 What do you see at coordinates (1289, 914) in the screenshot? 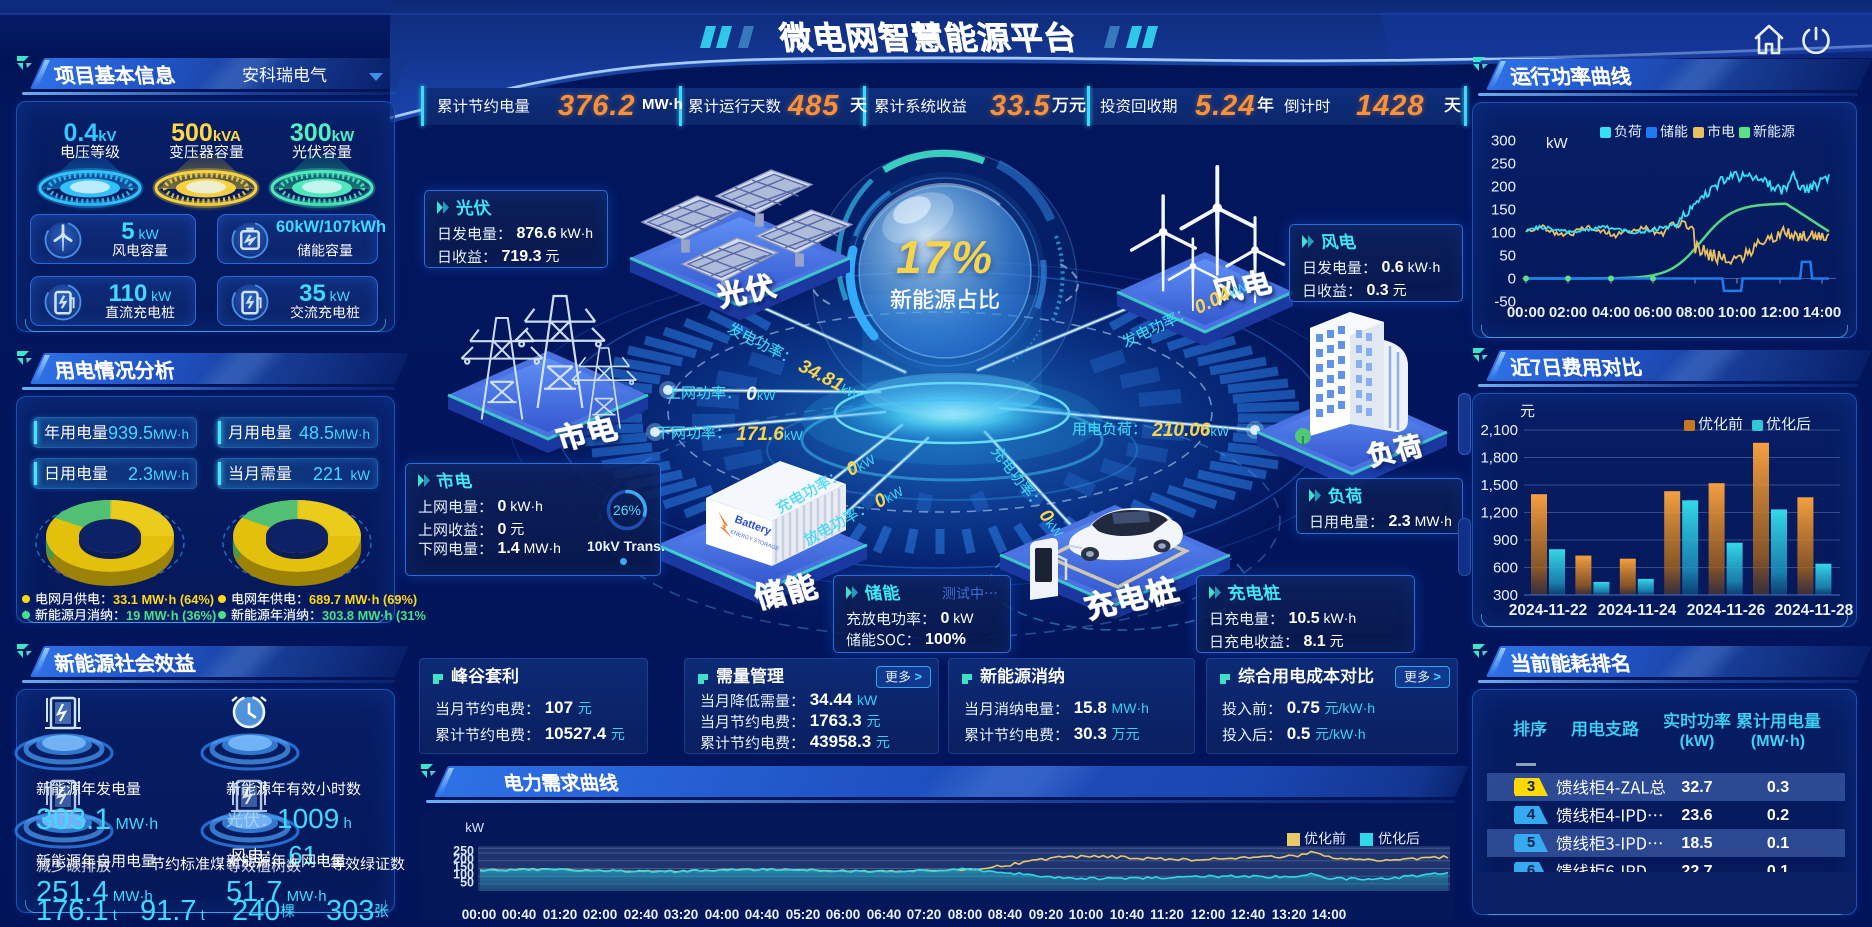
I see `svg-text: 13:20` at bounding box center [1289, 914].